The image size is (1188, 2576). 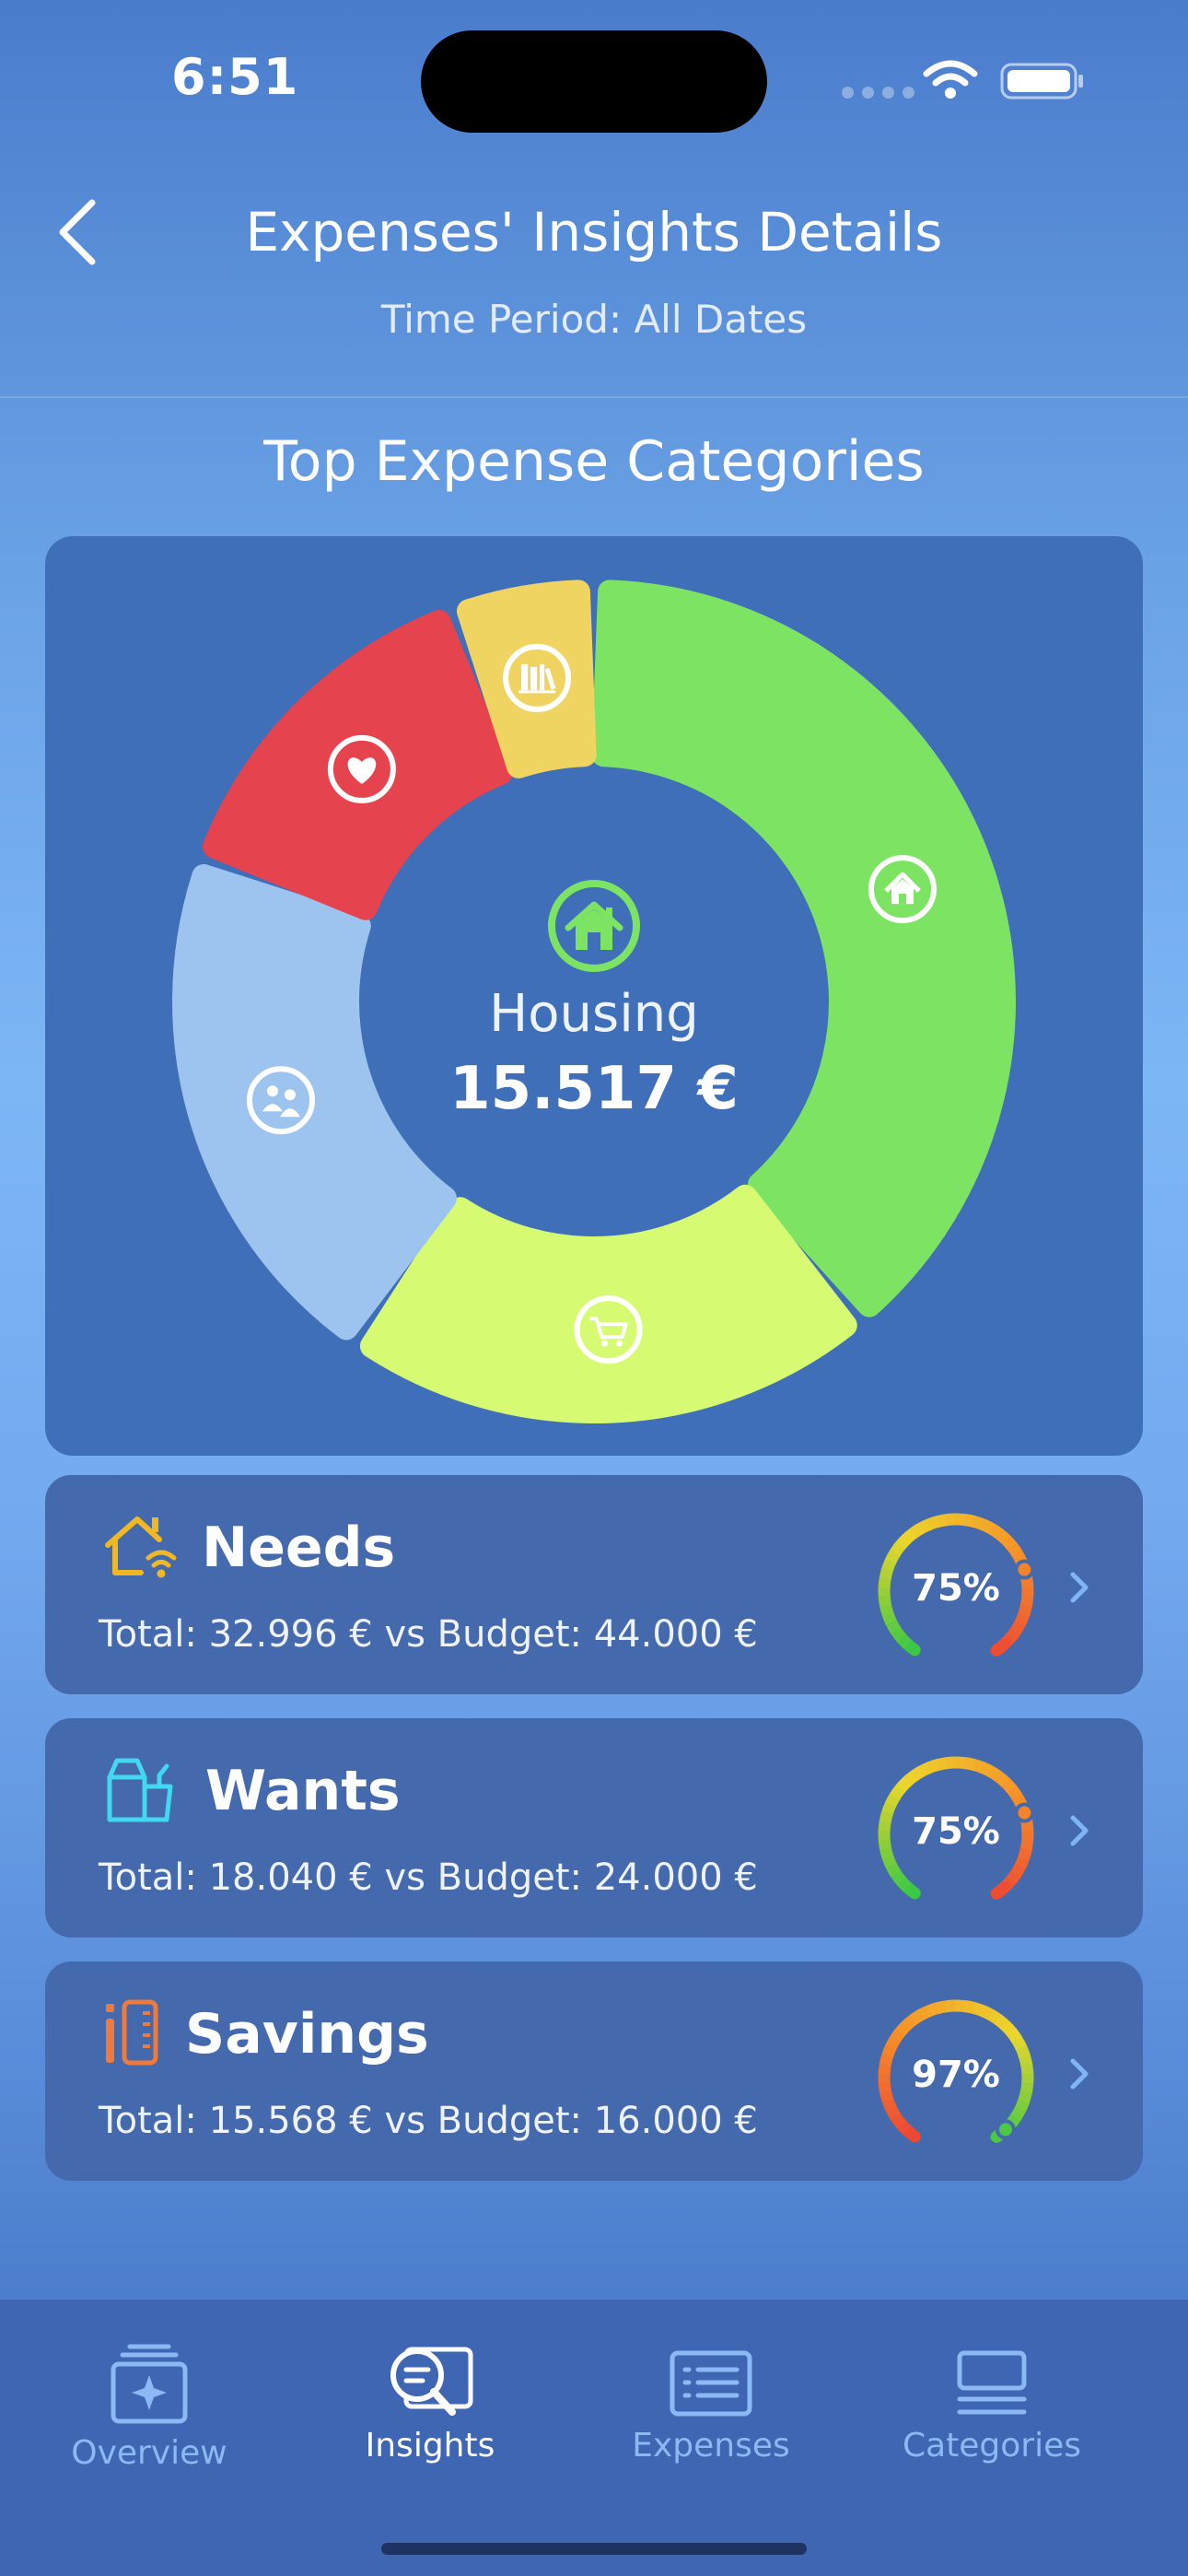 I want to click on category-name: Wants, so click(x=303, y=1791).